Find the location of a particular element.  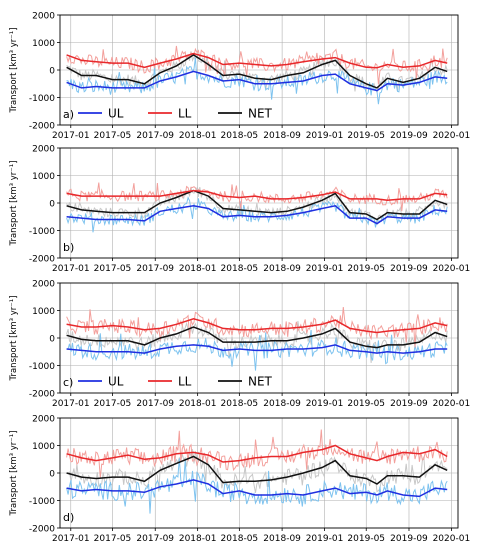

panel-label: d) is located at coordinates (68, 517).